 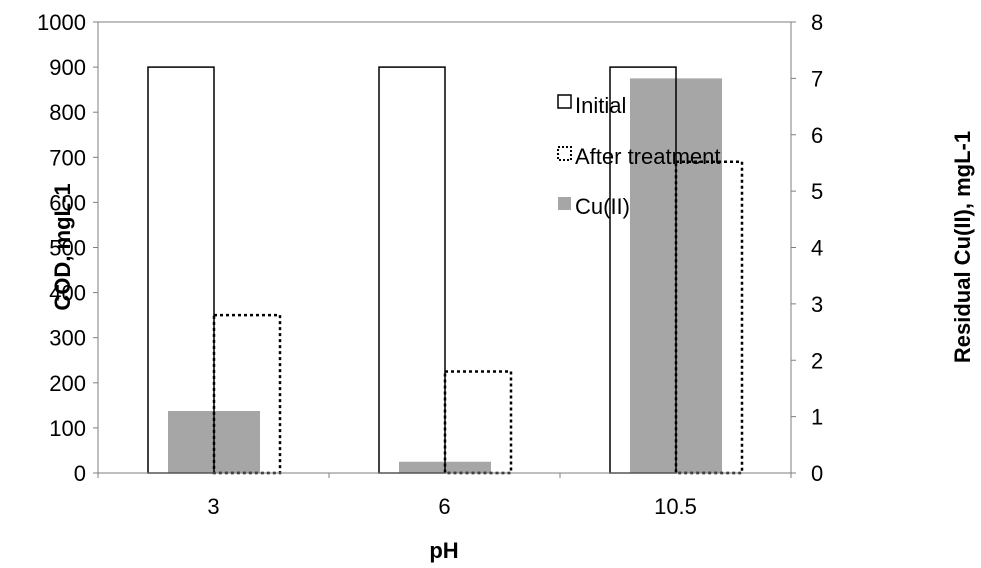 What do you see at coordinates (602, 206) in the screenshot?
I see `legend-label-cu: Cu(II)` at bounding box center [602, 206].